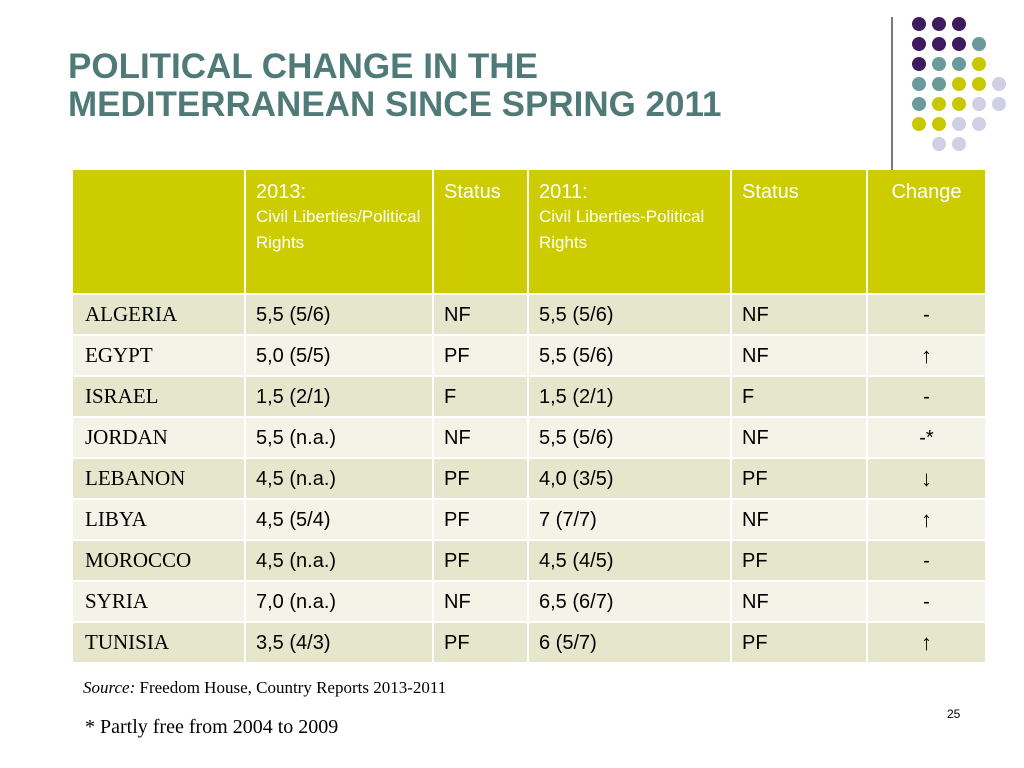 The image size is (1024, 768). Describe the element at coordinates (159, 438) in the screenshot. I see `country-cell: JORDAN` at that location.